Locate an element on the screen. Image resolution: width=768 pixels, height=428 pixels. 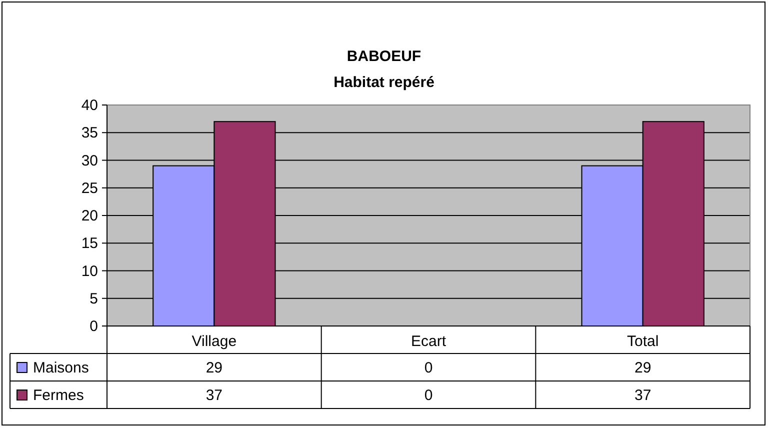
chart-title: BABOEUF is located at coordinates (384, 56).